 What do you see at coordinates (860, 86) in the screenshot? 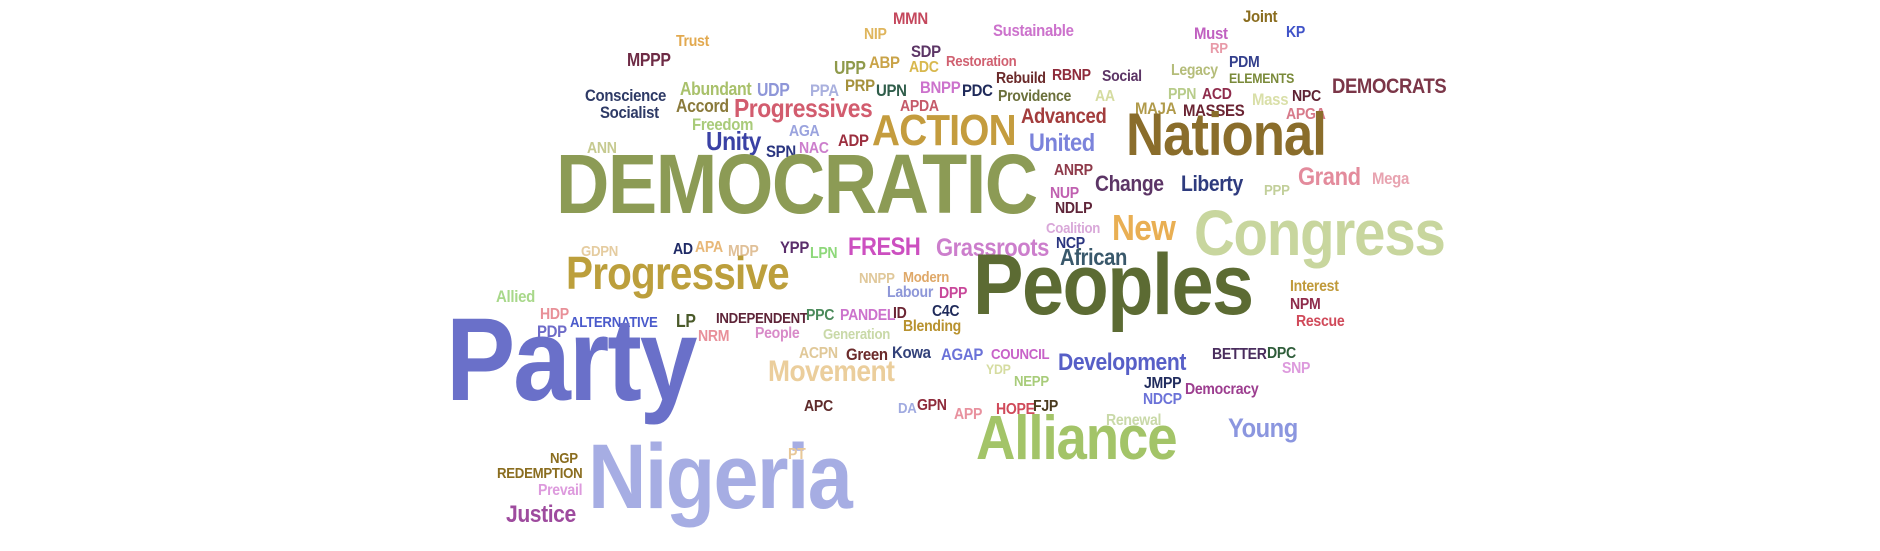
I see `cloud-word: PRP` at bounding box center [860, 86].